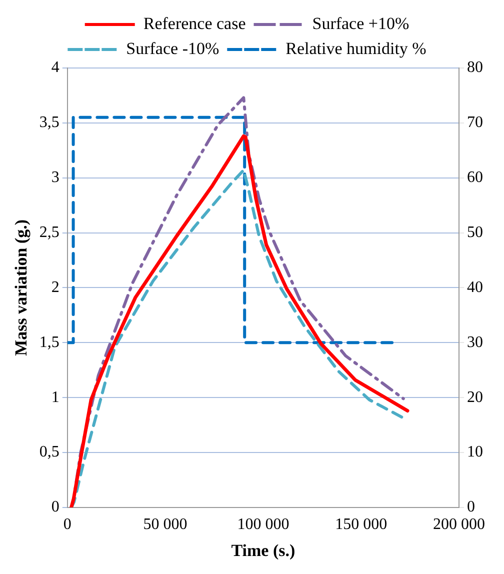 The height and width of the screenshot is (574, 504). What do you see at coordinates (475, 452) in the screenshot?
I see `y2-tick-label: 10` at bounding box center [475, 452].